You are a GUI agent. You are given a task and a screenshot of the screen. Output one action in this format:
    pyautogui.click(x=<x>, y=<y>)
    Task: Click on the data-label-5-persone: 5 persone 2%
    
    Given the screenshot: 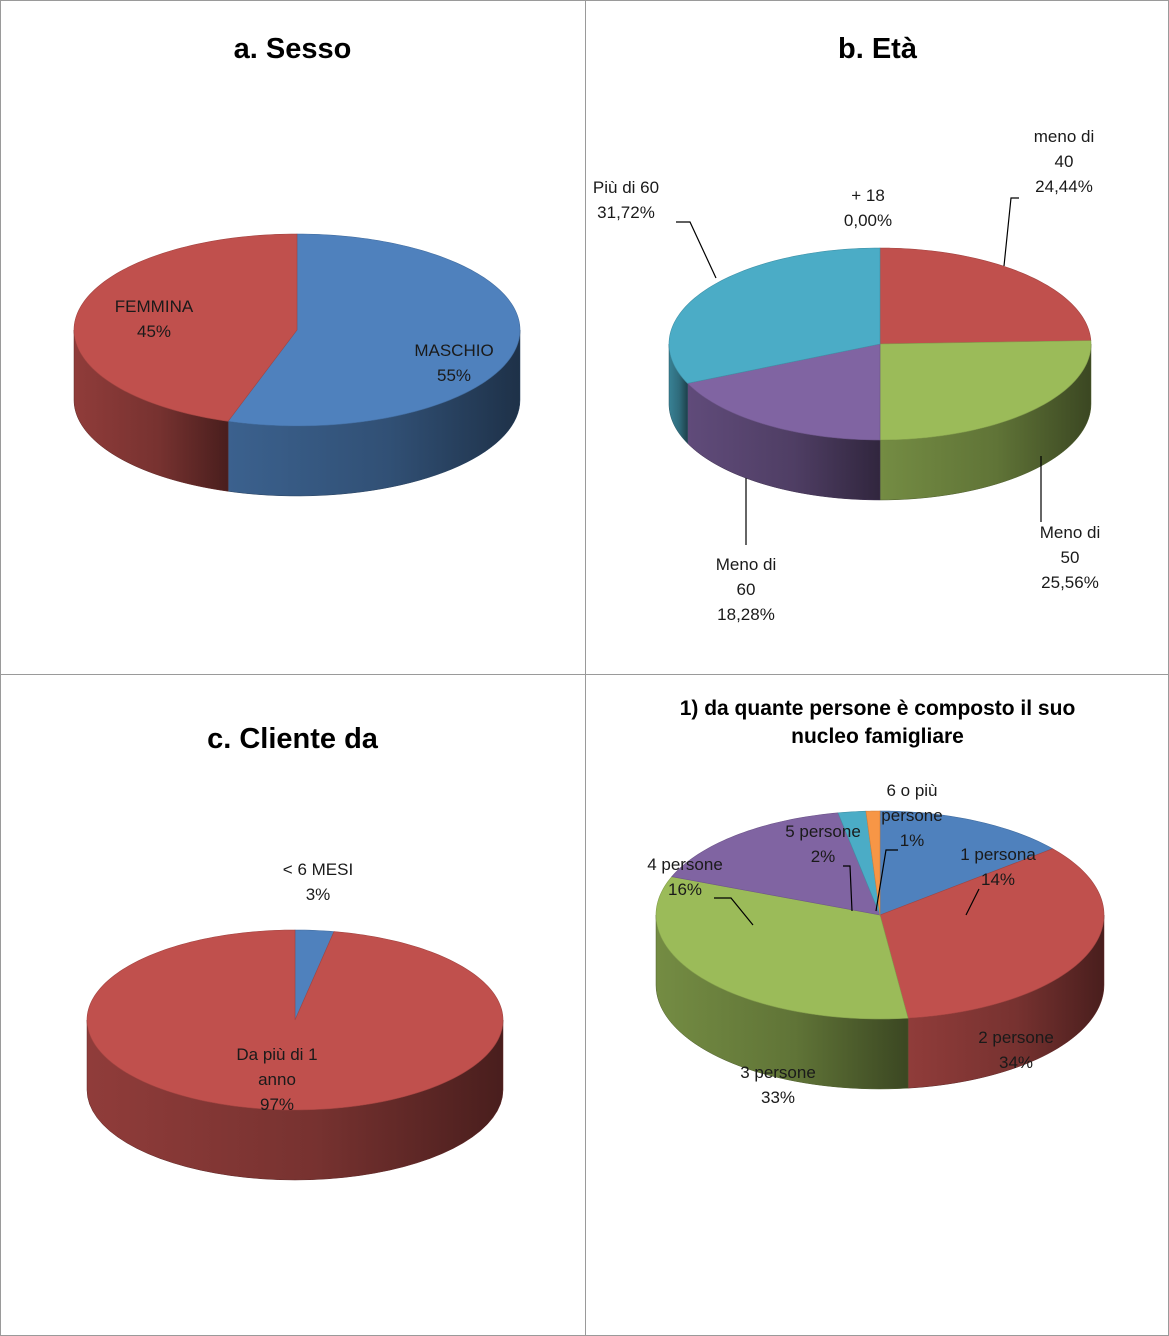 What is the action you would take?
    pyautogui.click(x=823, y=844)
    